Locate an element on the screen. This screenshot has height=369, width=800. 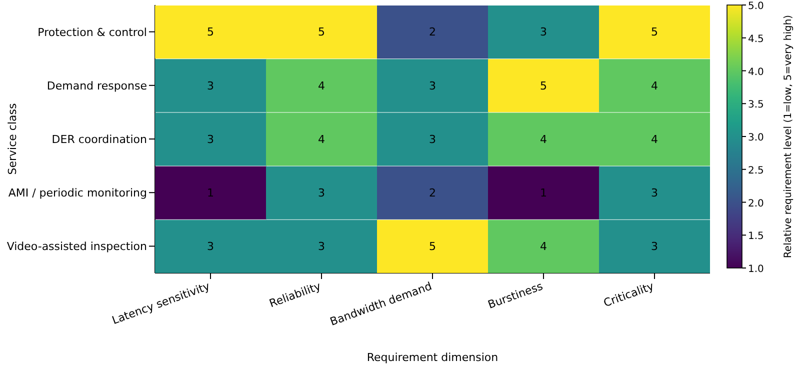
x-axis-title: Requirement dimension is located at coordinates (432, 357).